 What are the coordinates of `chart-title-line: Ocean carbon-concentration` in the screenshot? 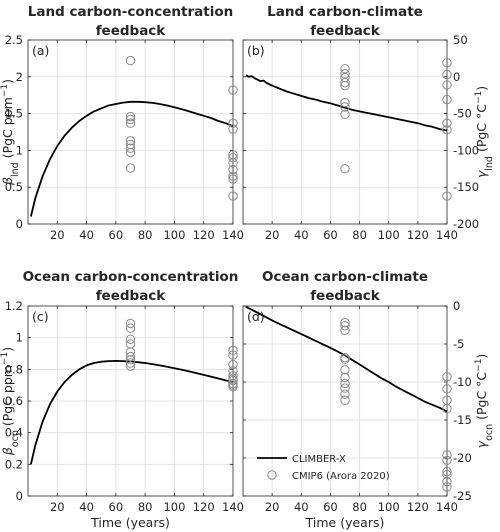 It's located at (131, 277).